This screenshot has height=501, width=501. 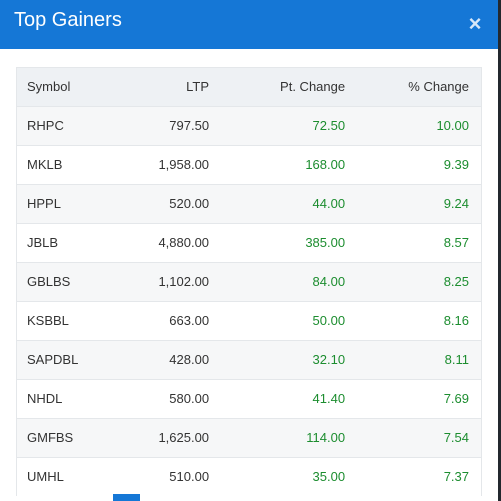 What do you see at coordinates (456, 359) in the screenshot?
I see `cell-pct-change: 8.11` at bounding box center [456, 359].